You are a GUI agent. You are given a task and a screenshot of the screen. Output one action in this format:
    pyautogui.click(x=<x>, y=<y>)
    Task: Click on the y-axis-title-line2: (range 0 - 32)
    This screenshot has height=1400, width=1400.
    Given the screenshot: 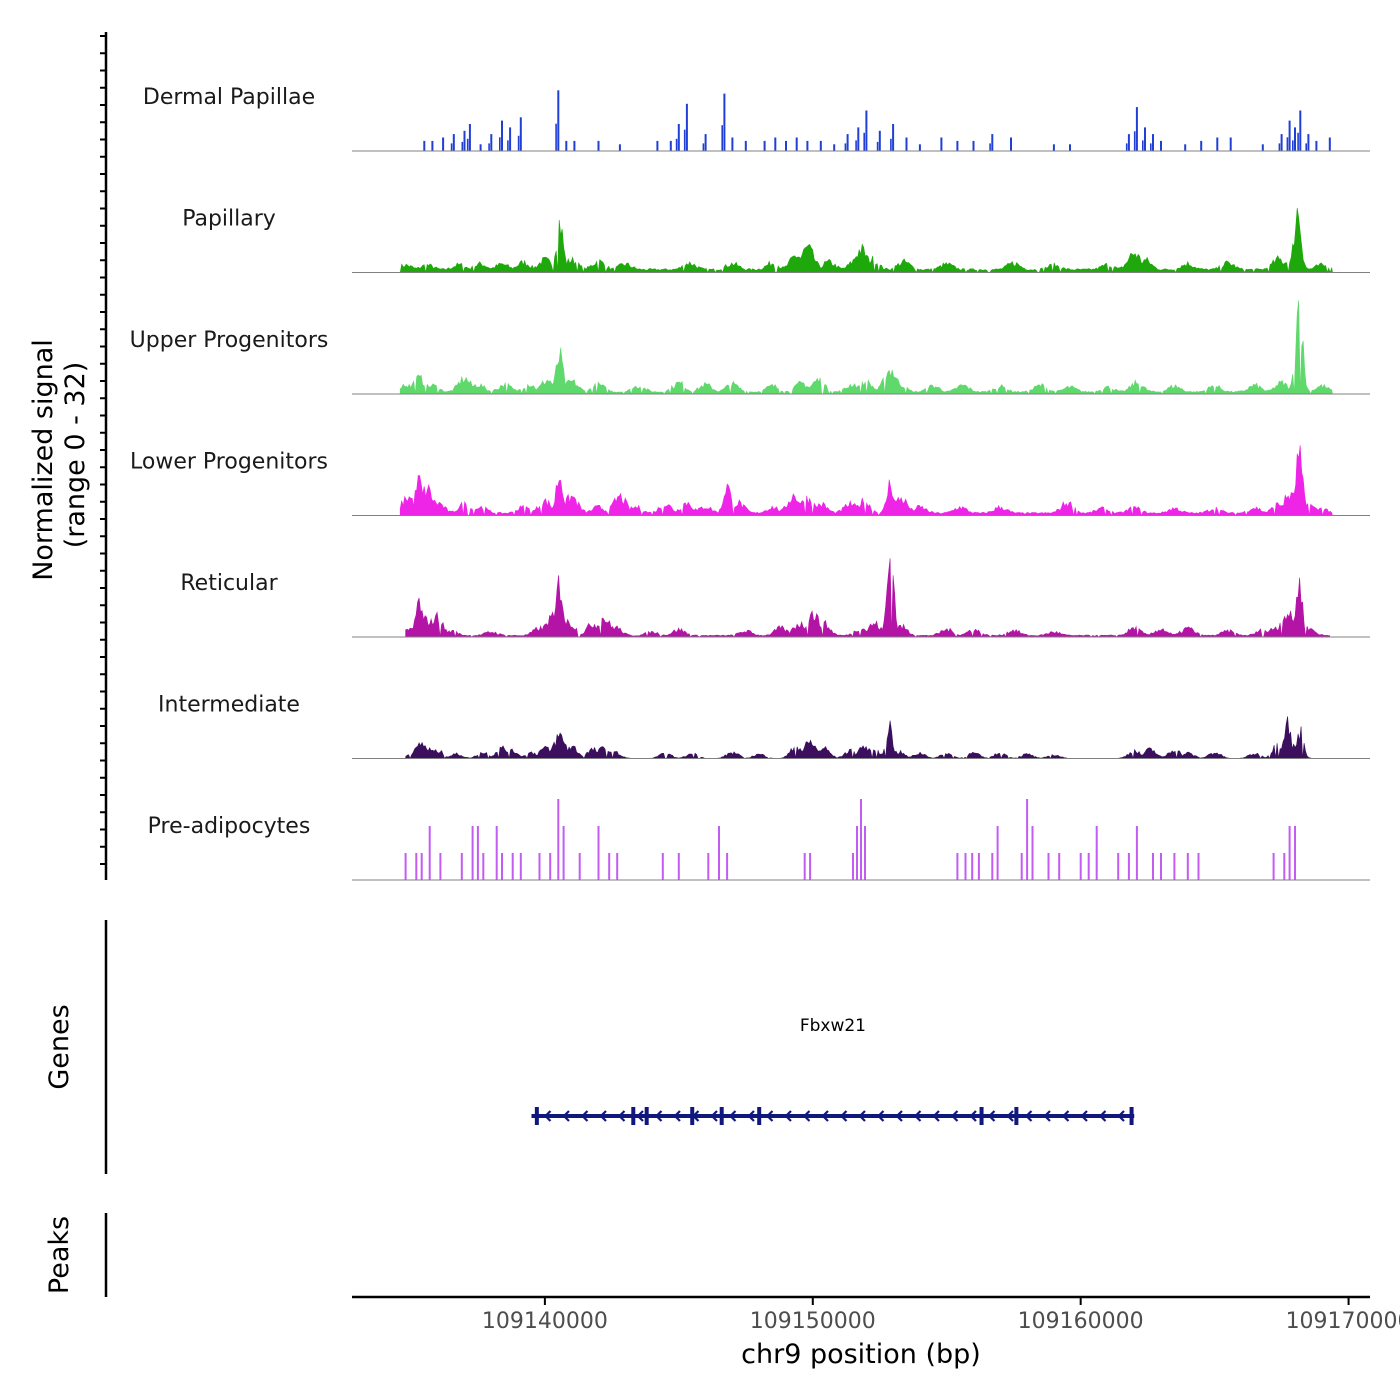 What is the action you would take?
    pyautogui.click(x=75, y=455)
    